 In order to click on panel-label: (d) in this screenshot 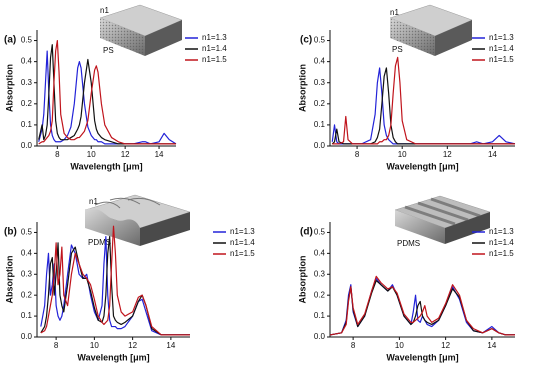, I will do `click(306, 232)`.